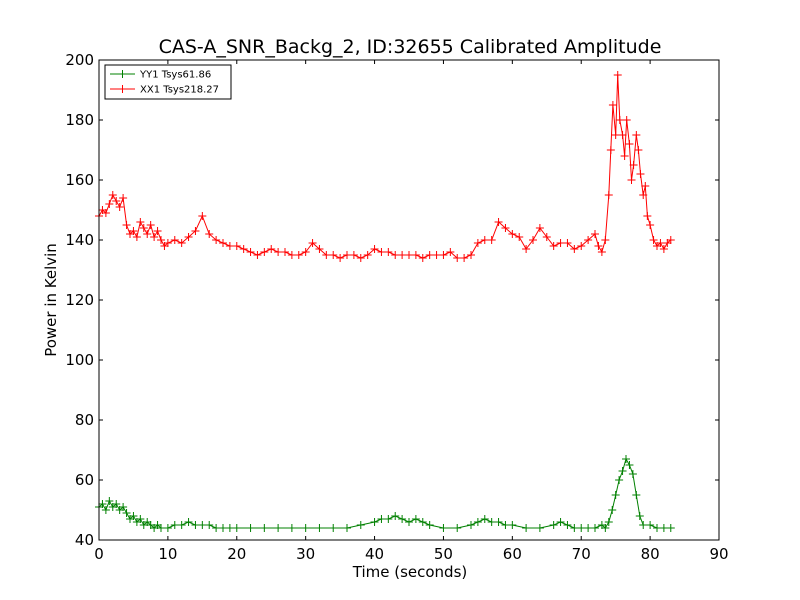 This screenshot has height=600, width=800. What do you see at coordinates (84, 420) in the screenshot?
I see `y-tick-label: 80` at bounding box center [84, 420].